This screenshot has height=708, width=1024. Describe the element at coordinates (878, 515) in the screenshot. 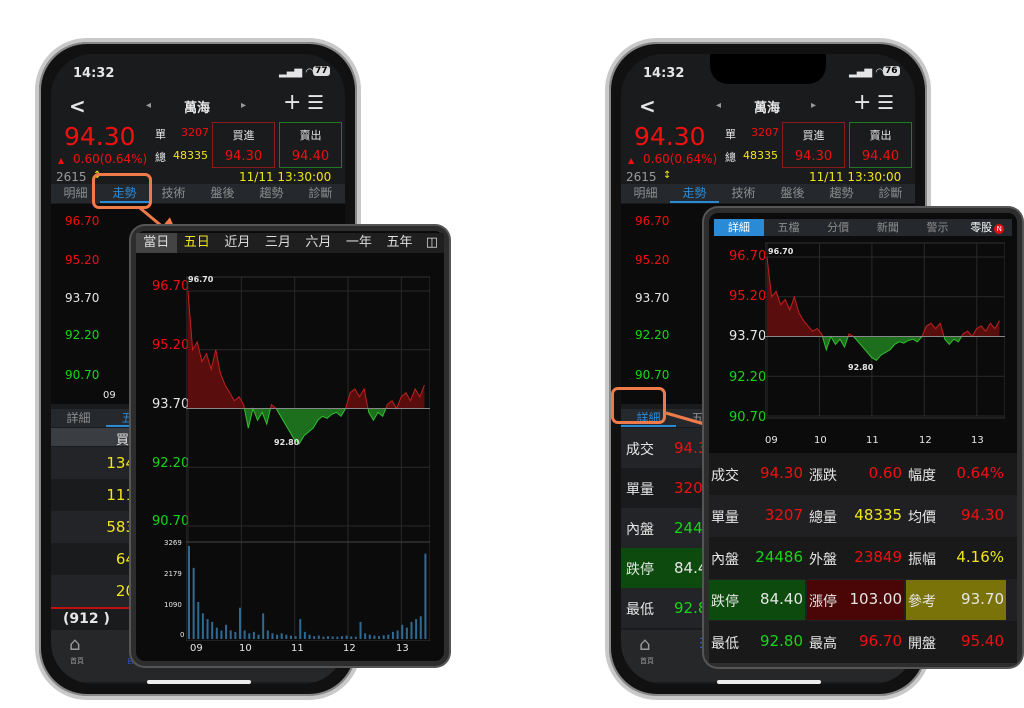

I see `detail-value: 48335` at that location.